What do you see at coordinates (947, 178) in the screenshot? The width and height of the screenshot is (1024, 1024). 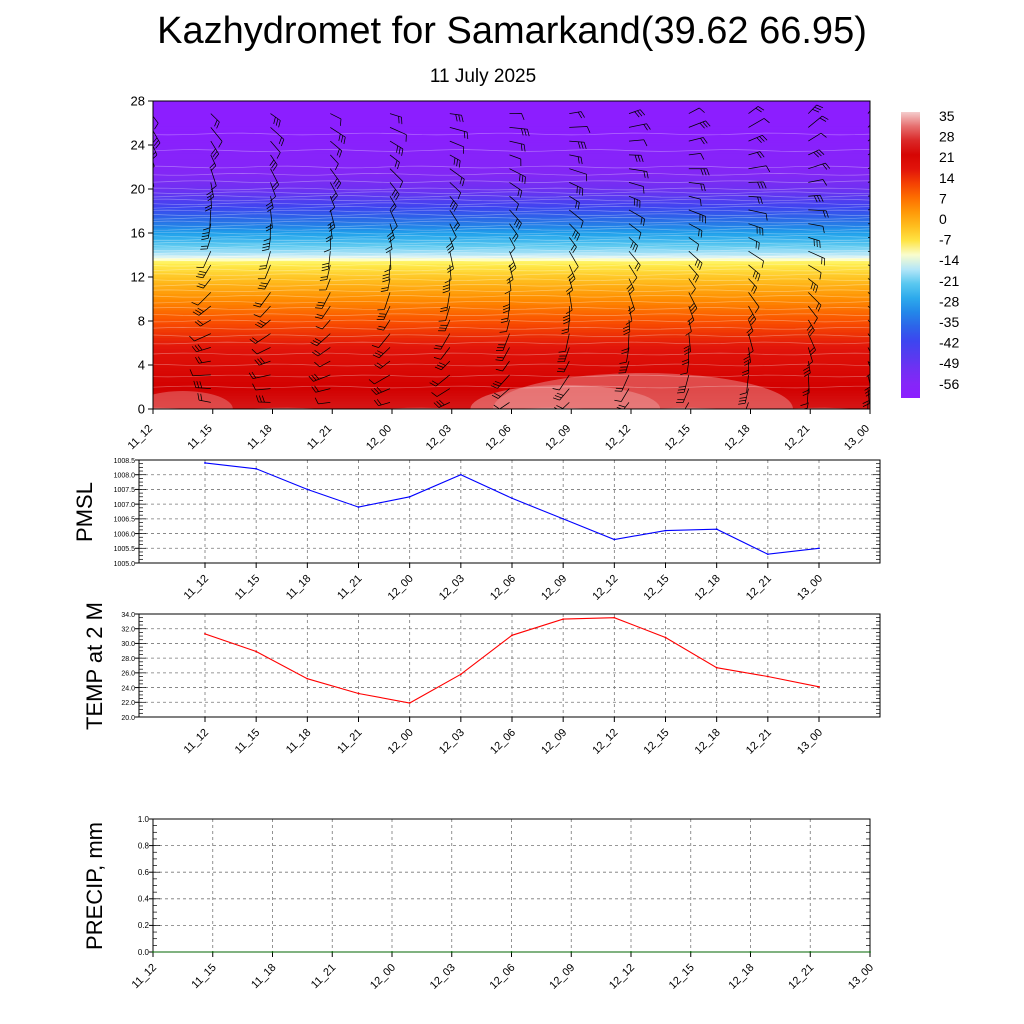 I see `colorbar-label: 14` at bounding box center [947, 178].